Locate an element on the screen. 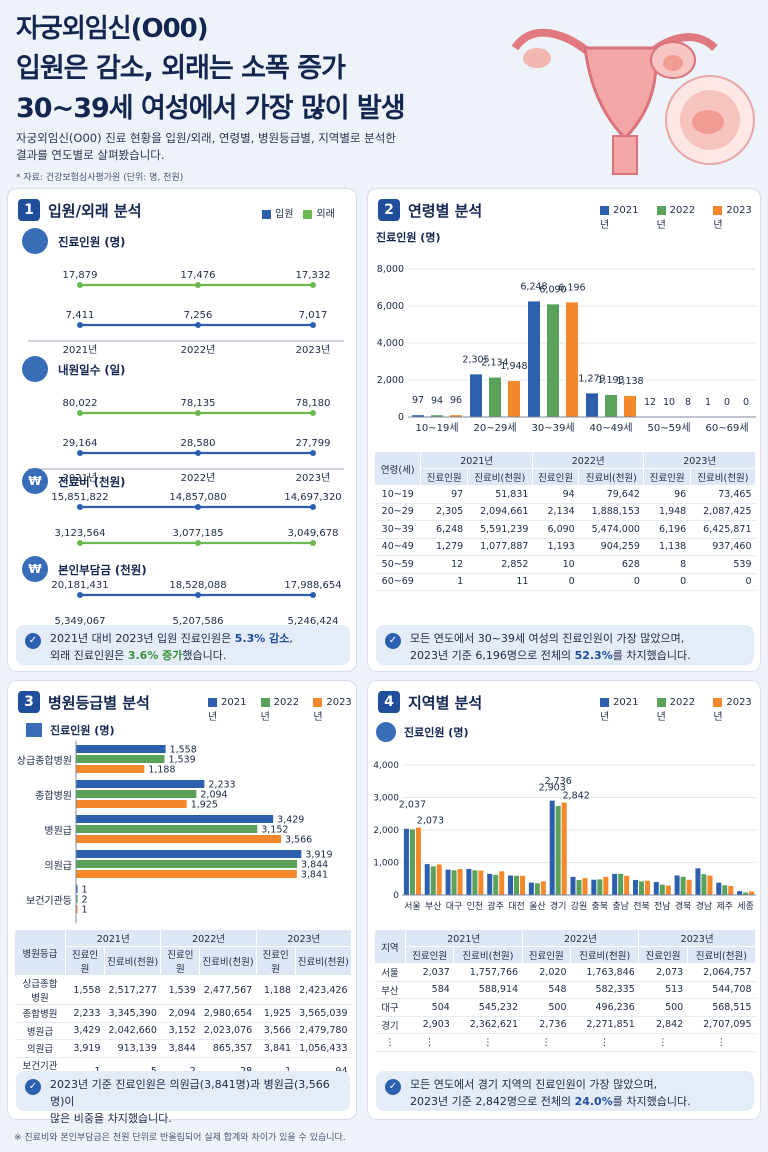  table-cell: 1,763,846 is located at coordinates (604, 972).